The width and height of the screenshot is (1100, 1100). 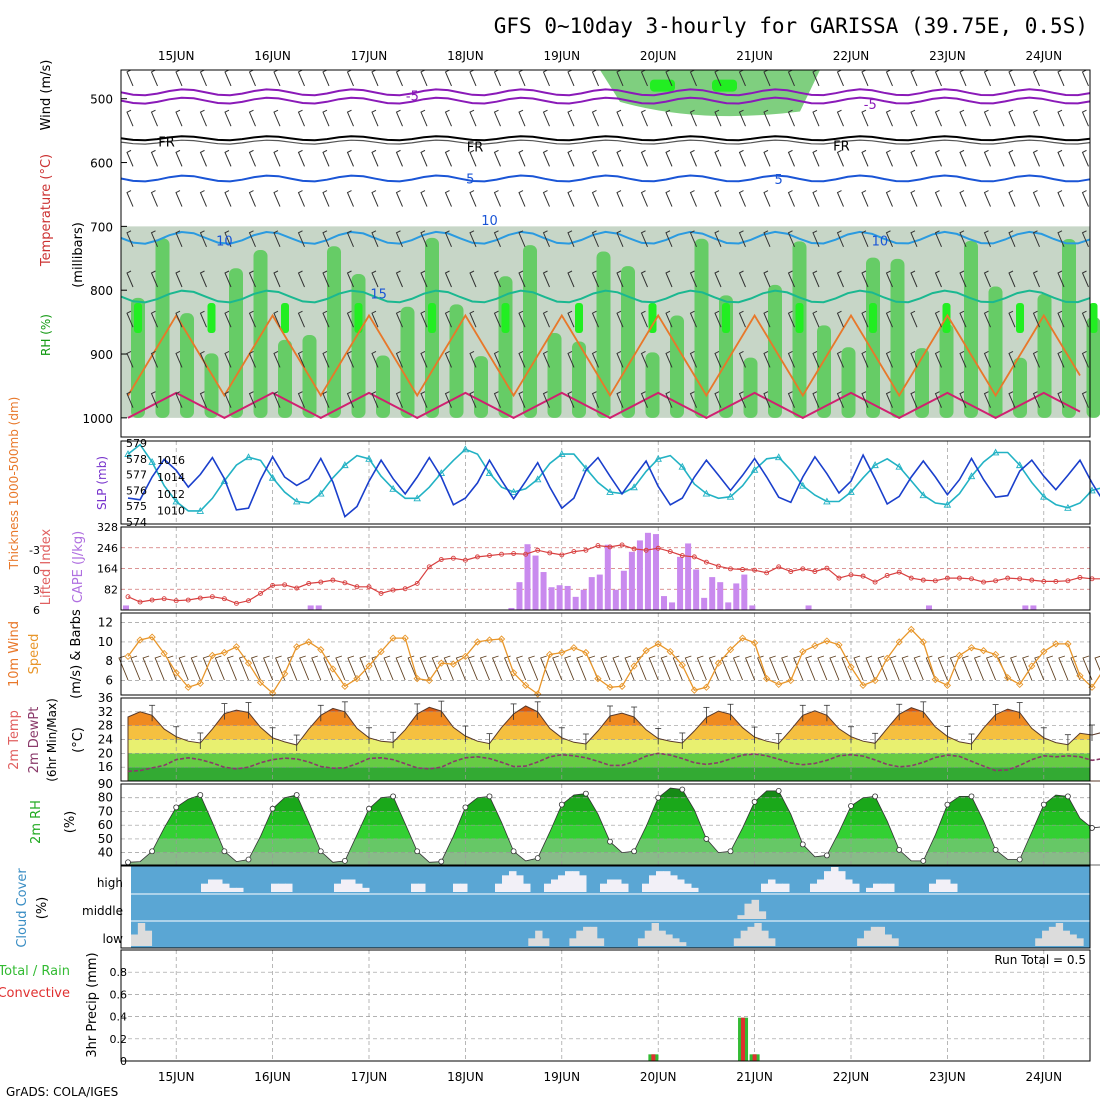 What do you see at coordinates (171, 511) in the screenshot?
I see `slp-tick: 1010` at bounding box center [171, 511].